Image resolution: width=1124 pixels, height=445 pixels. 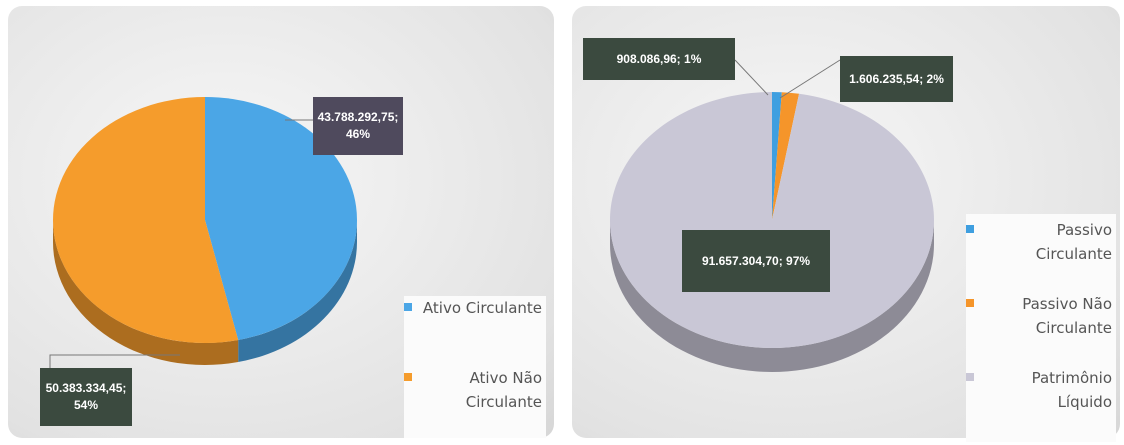 What do you see at coordinates (756, 261) in the screenshot?
I see `data-label: 91.657.304,70; 97%` at bounding box center [756, 261].